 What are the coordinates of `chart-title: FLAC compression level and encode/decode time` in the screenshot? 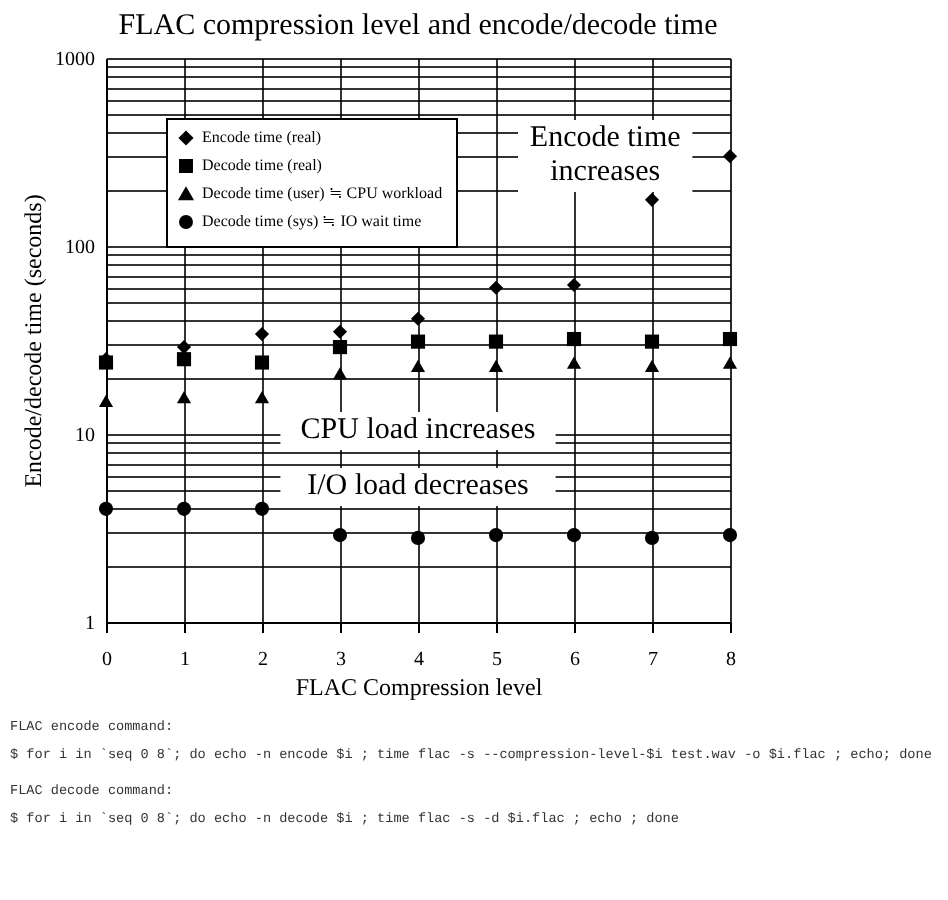 It's located at (418, 26).